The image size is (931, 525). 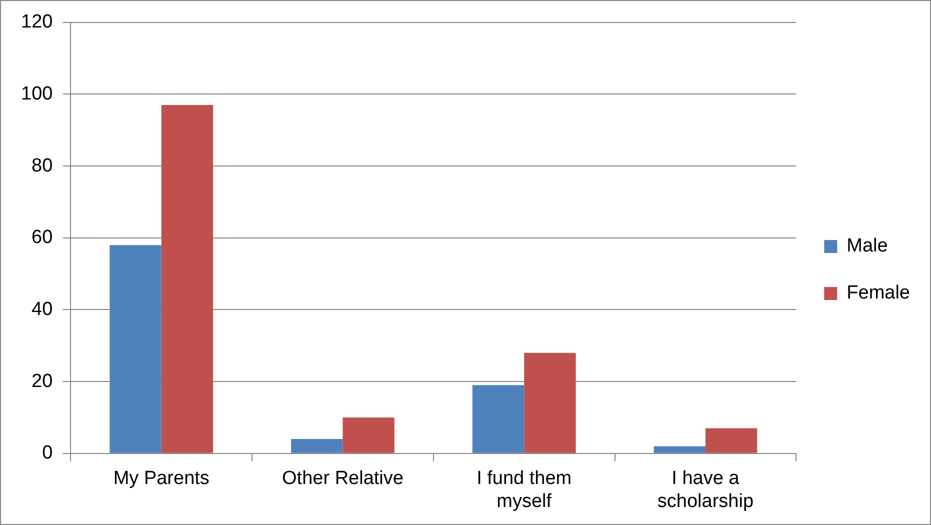 I want to click on y-tick-label: 40, so click(x=42, y=309).